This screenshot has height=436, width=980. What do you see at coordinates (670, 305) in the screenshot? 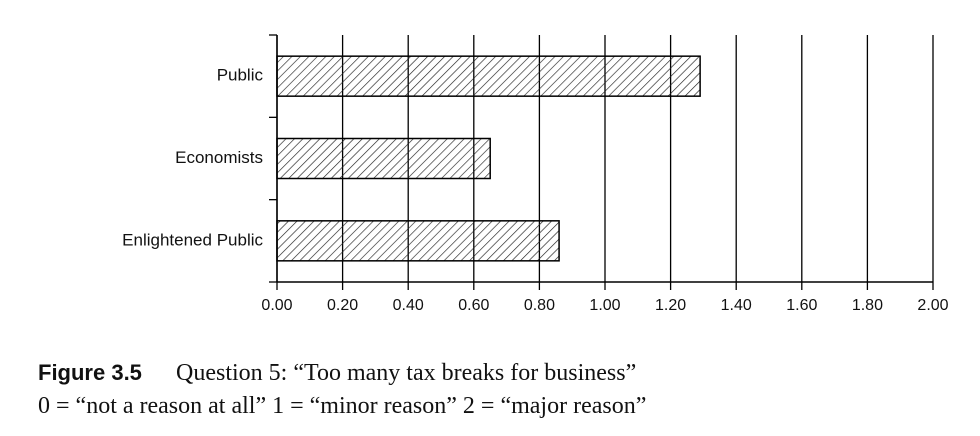
I see `x-tick-label: 1.20` at bounding box center [670, 305].